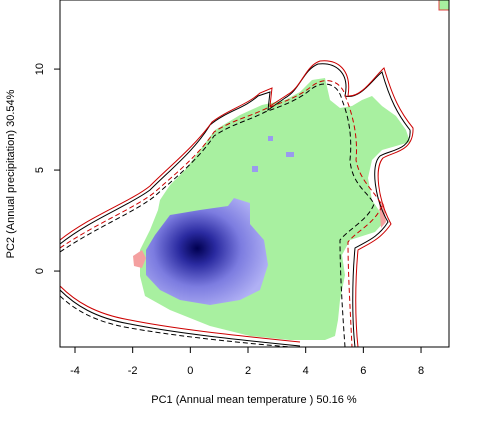 Image resolution: width=480 pixels, height=422 pixels. What do you see at coordinates (40, 170) in the screenshot?
I see `y-tick-label: 5` at bounding box center [40, 170].